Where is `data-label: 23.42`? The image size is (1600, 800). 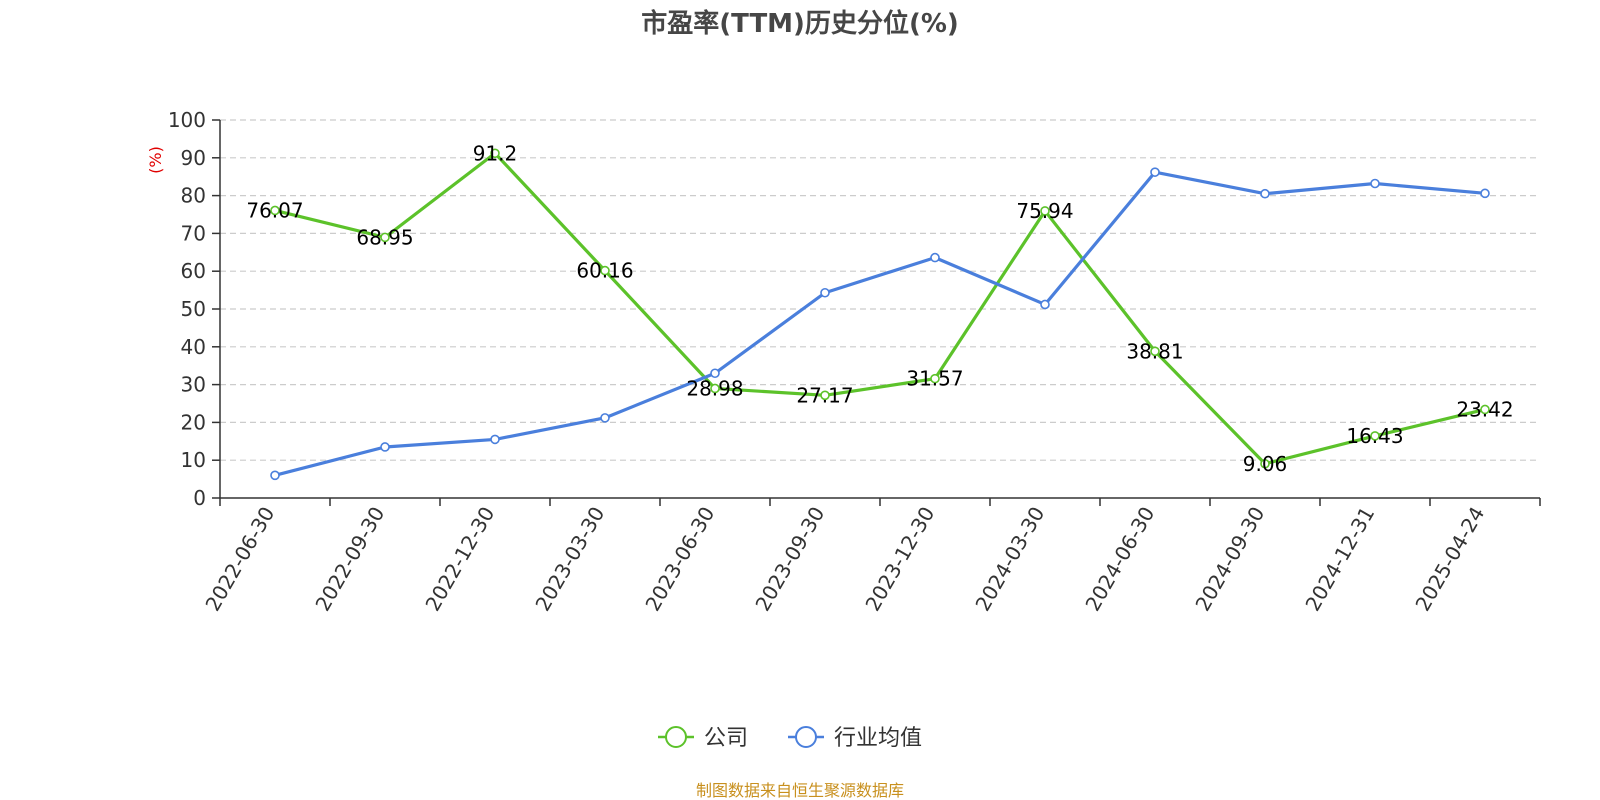 data-label: 23.42 is located at coordinates (1484, 409).